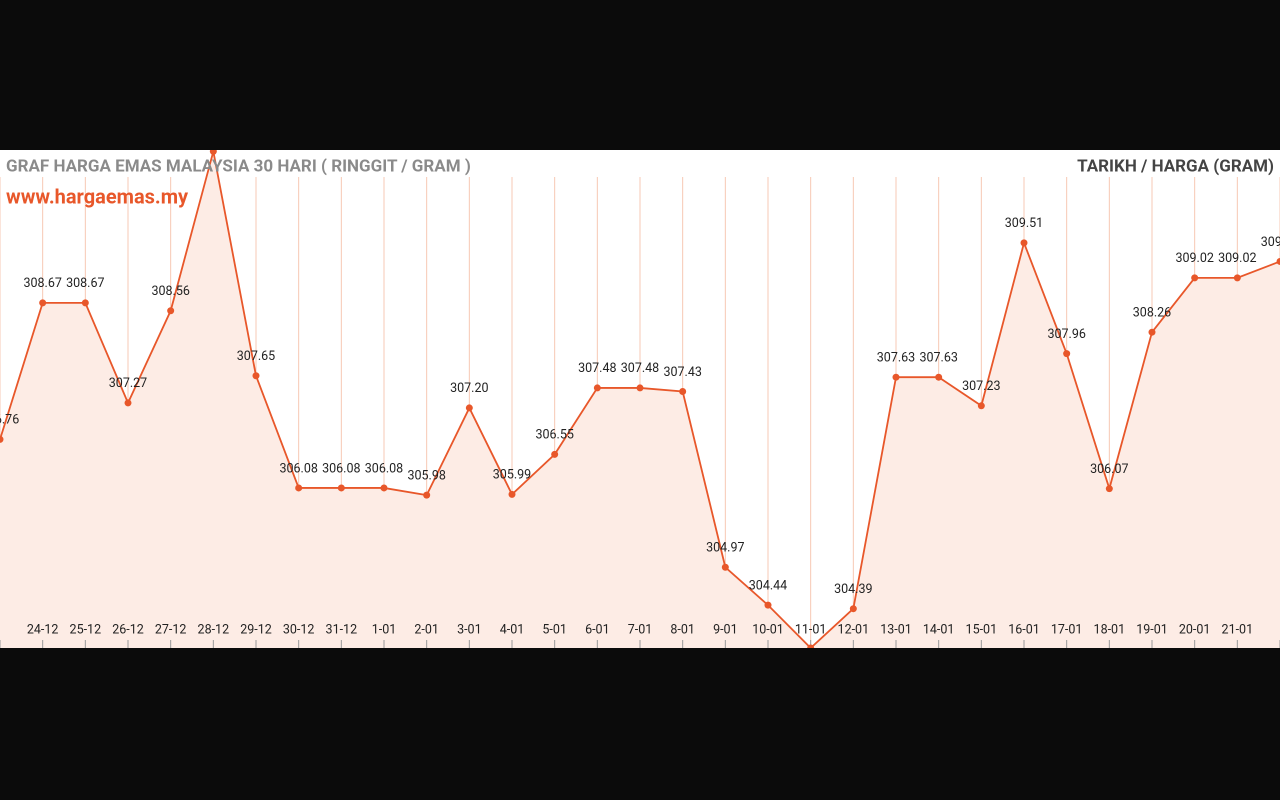  I want to click on value-label: 307.23, so click(981, 386).